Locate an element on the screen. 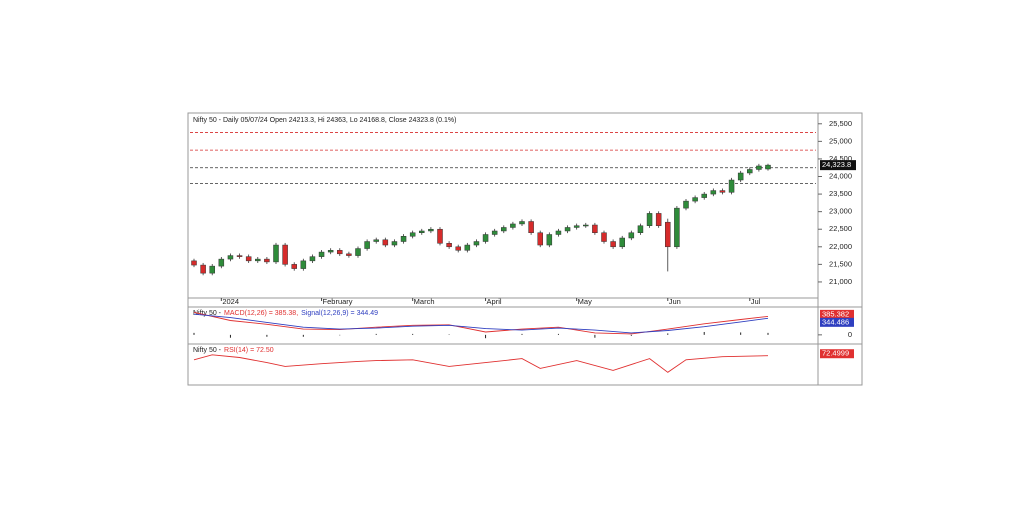 The image size is (1035, 523). price-label-box is located at coordinates (838, 165).